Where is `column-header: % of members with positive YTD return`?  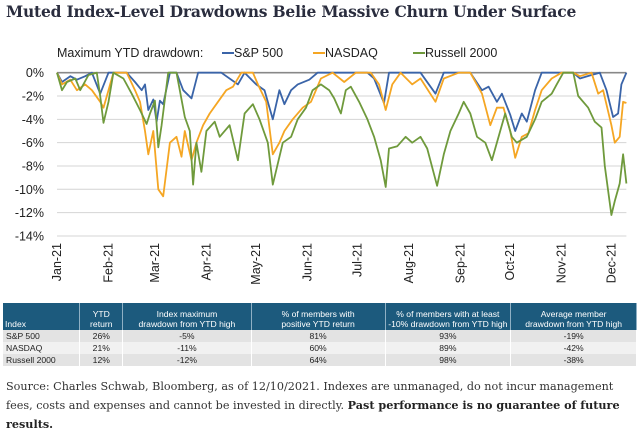 column-header: % of members with positive YTD return is located at coordinates (318, 316).